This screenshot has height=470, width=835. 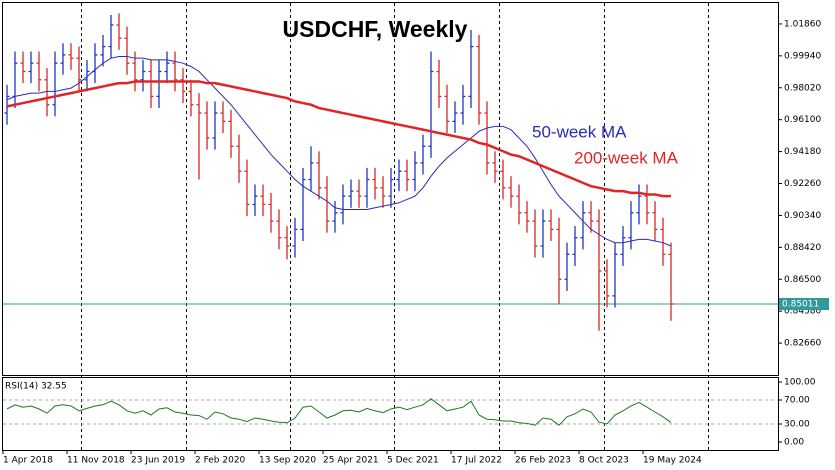 What do you see at coordinates (672, 461) in the screenshot?
I see `x-tick-label: 19 May 2024` at bounding box center [672, 461].